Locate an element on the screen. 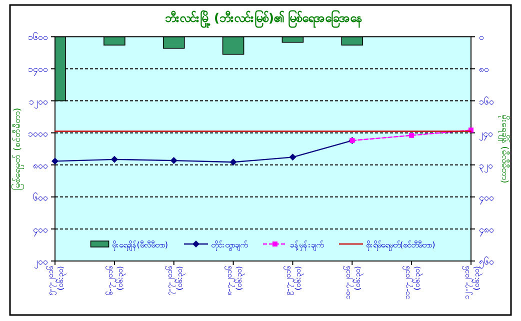  y-tick-label: ၂၀၀ is located at coordinates (41, 263).